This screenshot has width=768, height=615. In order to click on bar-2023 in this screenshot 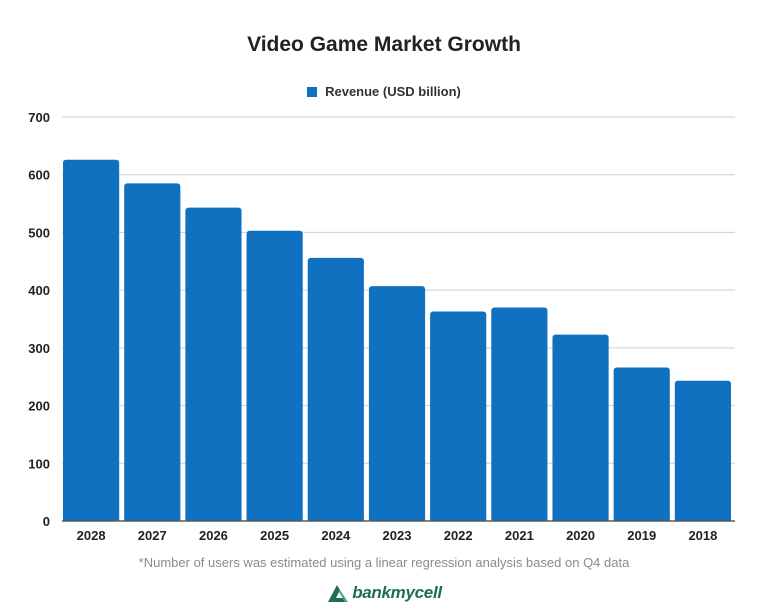, I will do `click(397, 403)`.